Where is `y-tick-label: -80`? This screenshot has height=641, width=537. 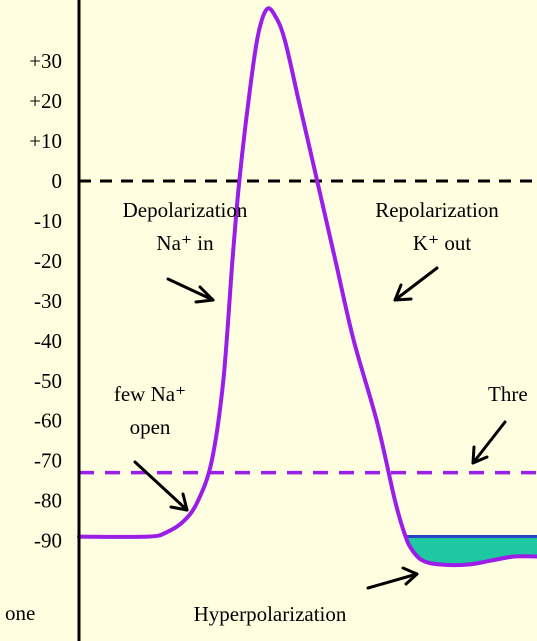
y-tick-label: -80 is located at coordinates (48, 501).